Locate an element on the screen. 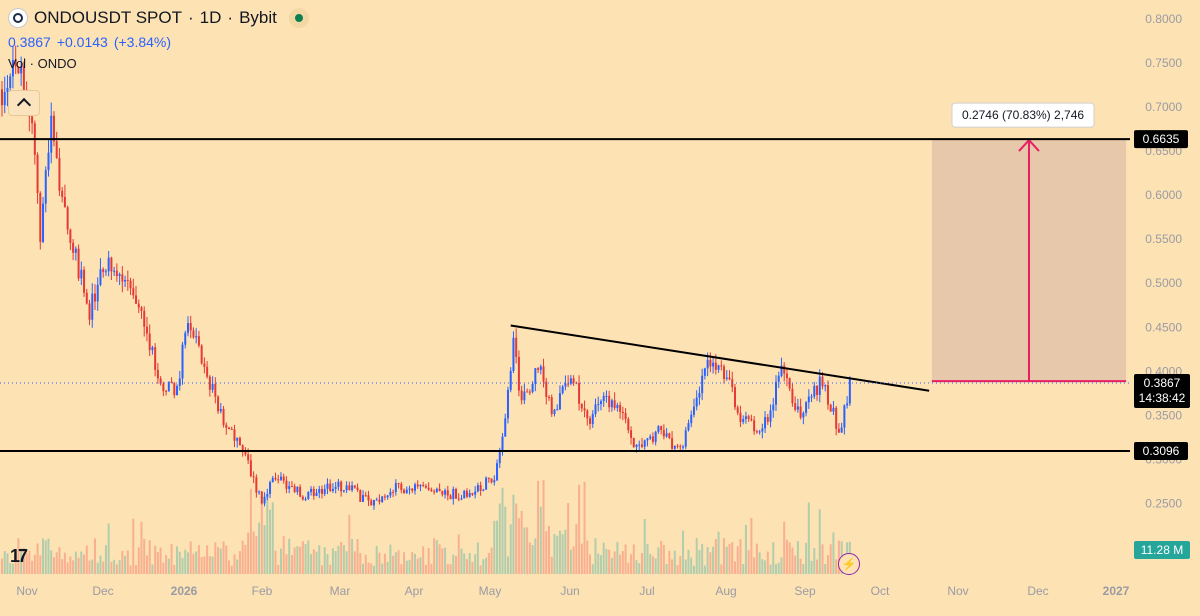 The width and height of the screenshot is (1200, 616). ondo-logo-icon is located at coordinates (18, 18).